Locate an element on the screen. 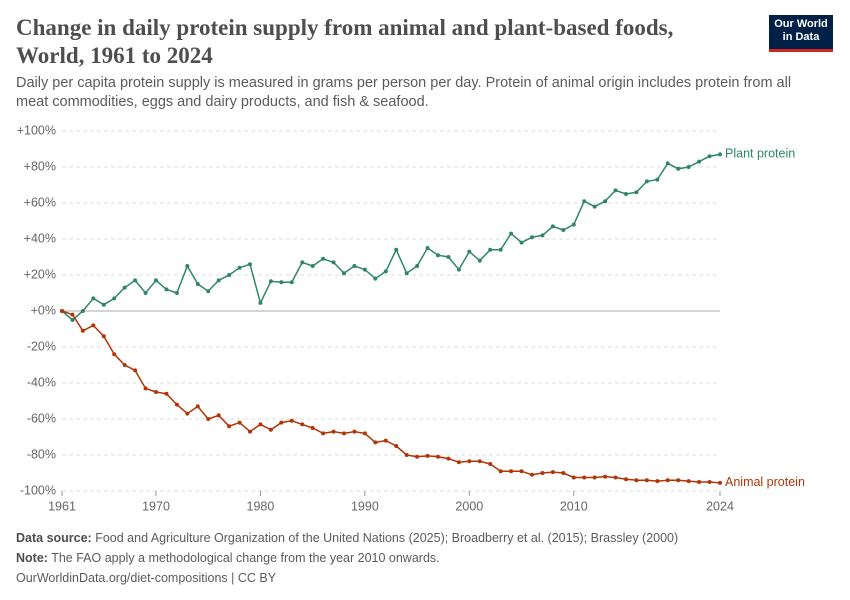 This screenshot has width=850, height=600. y-tick-label: +40% is located at coordinates (40, 238).